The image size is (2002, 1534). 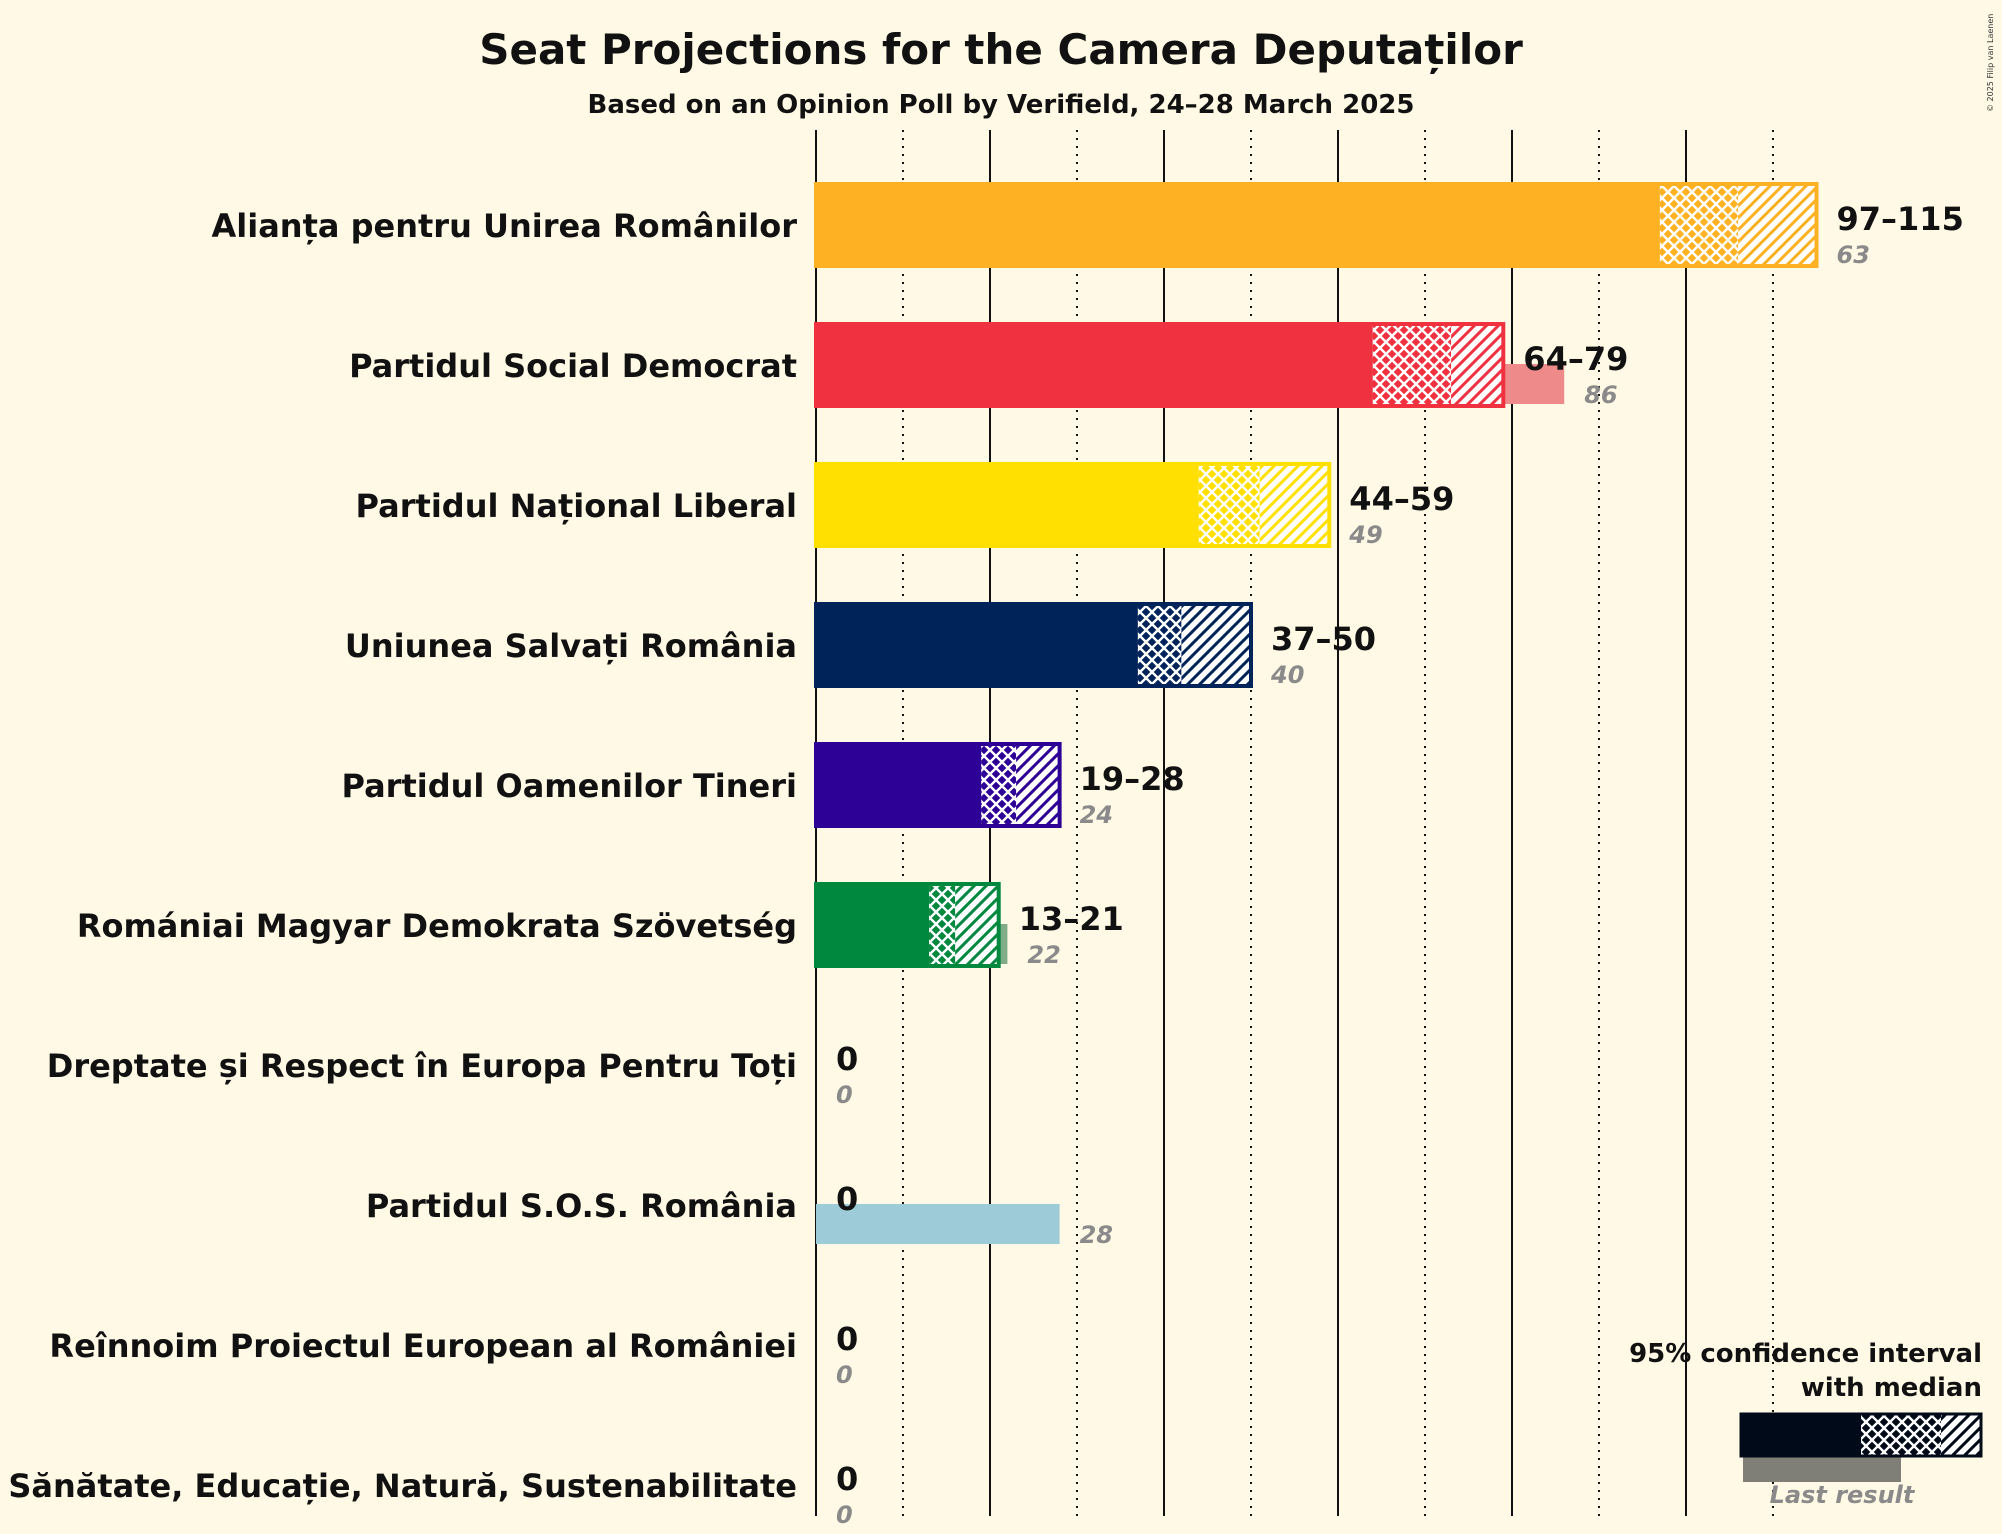 What do you see at coordinates (1822, 1469) in the screenshot?
I see `legend-last-bar` at bounding box center [1822, 1469].